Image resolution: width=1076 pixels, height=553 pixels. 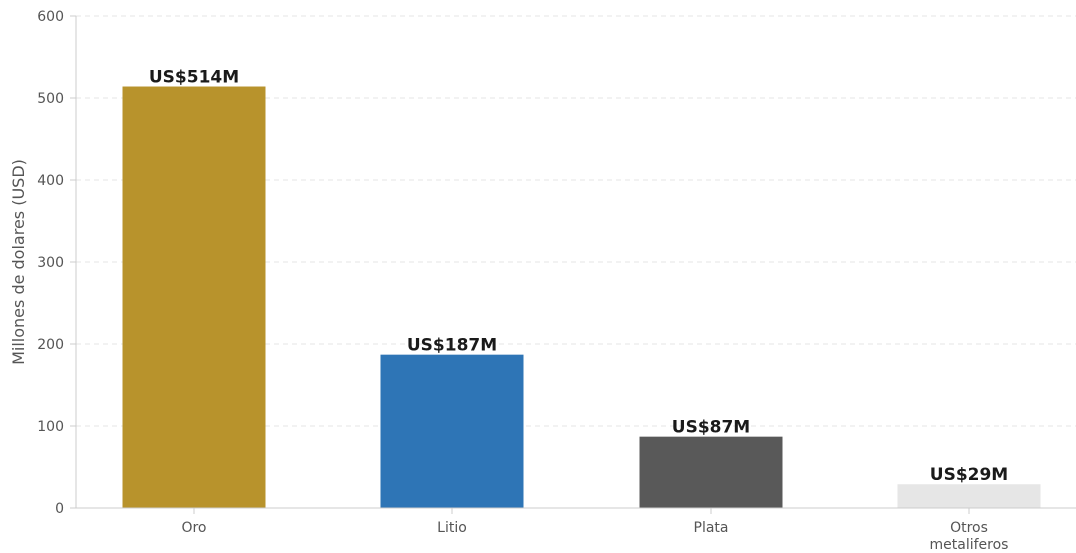 What do you see at coordinates (50, 99) in the screenshot?
I see `y-tick-label: 500` at bounding box center [50, 99].